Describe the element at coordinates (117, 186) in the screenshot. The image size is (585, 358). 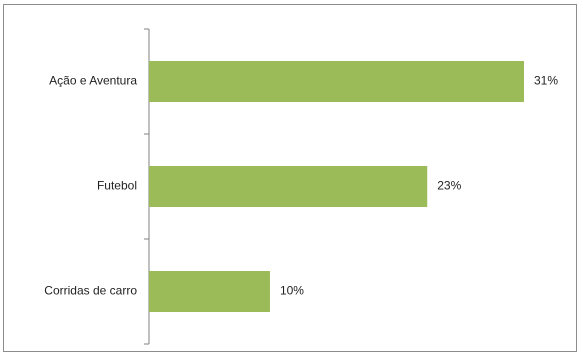
I see `category-label: Futebol` at that location.